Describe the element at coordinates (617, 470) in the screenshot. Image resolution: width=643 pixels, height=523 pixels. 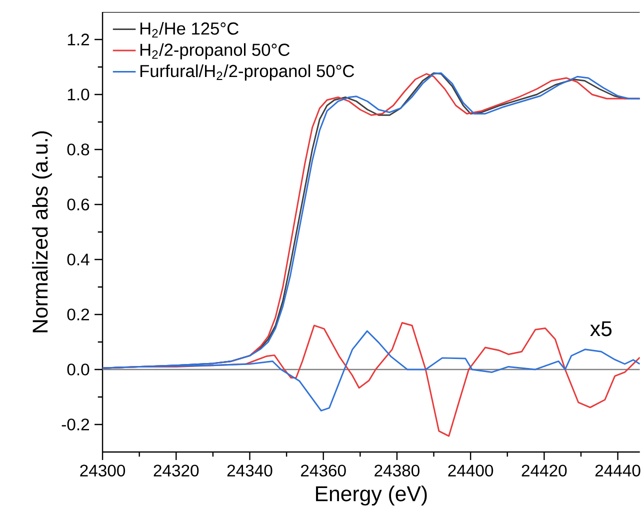
I see `x-tick-label: 24440` at that location.